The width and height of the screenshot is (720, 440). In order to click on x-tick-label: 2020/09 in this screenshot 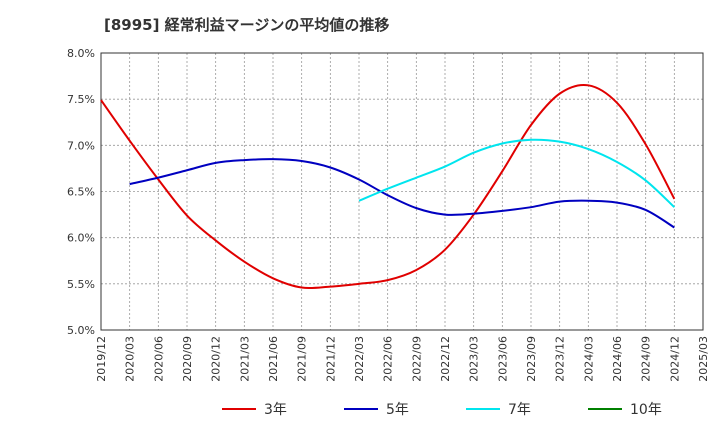, I will do `click(187, 359)`.